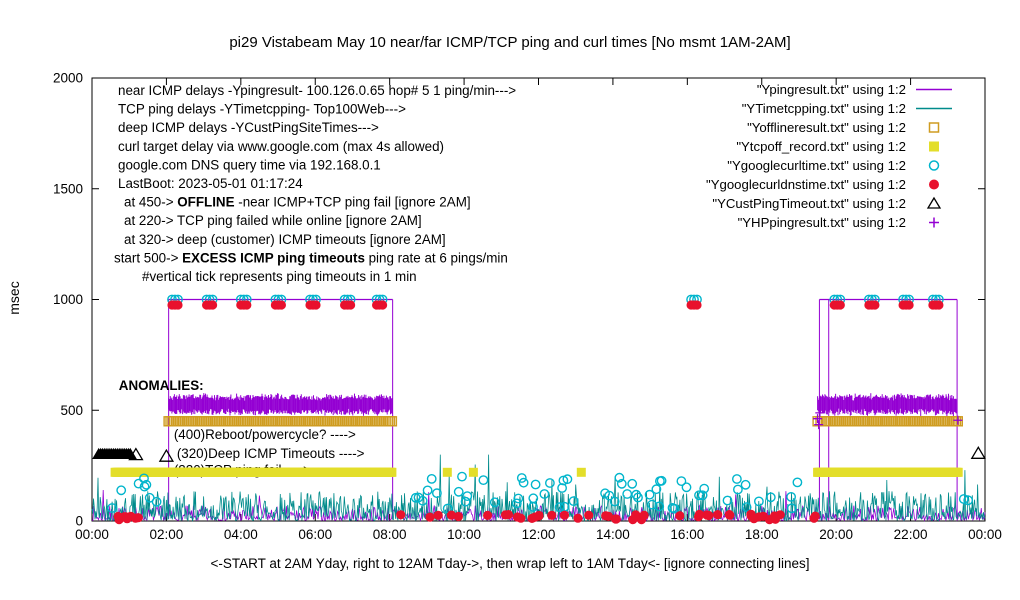 The width and height of the screenshot is (1020, 600). I want to click on series-Ytcpoff_record.txt, so click(536, 472).